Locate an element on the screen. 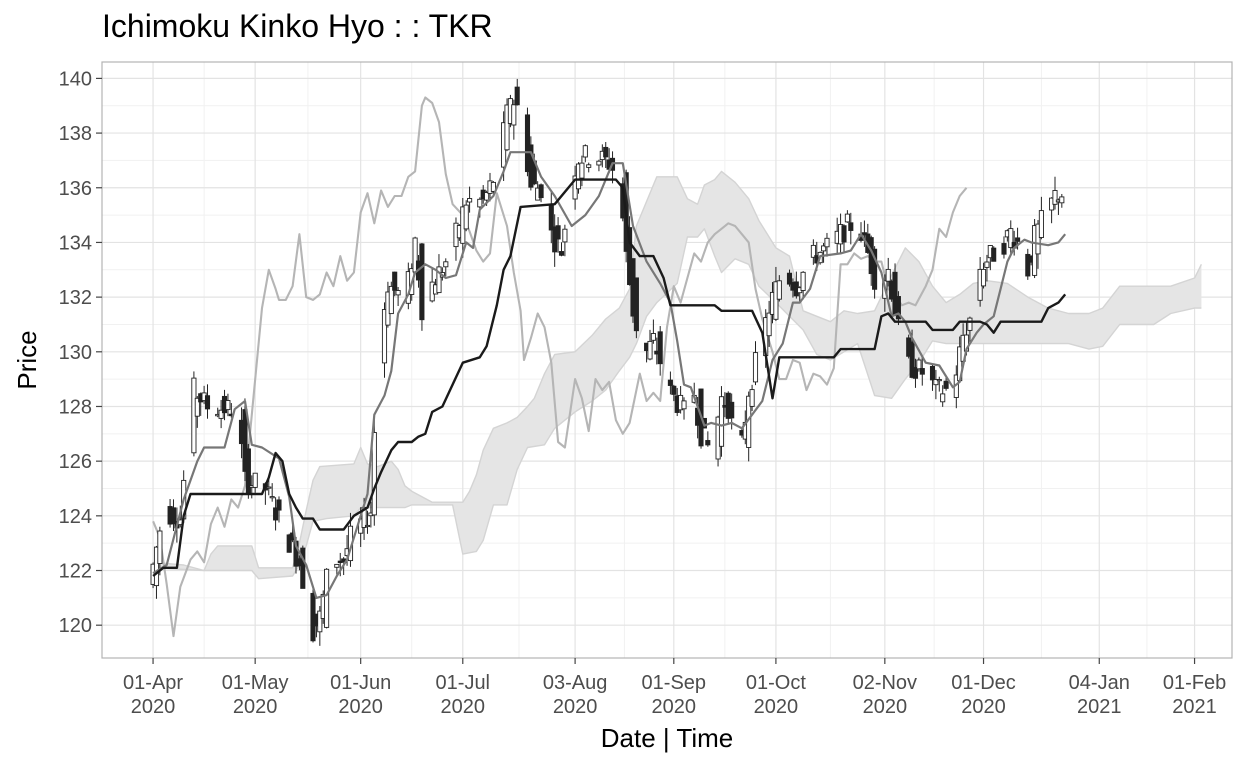 The height and width of the screenshot is (768, 1248). x-tick-label: 03-Aug is located at coordinates (575, 683).